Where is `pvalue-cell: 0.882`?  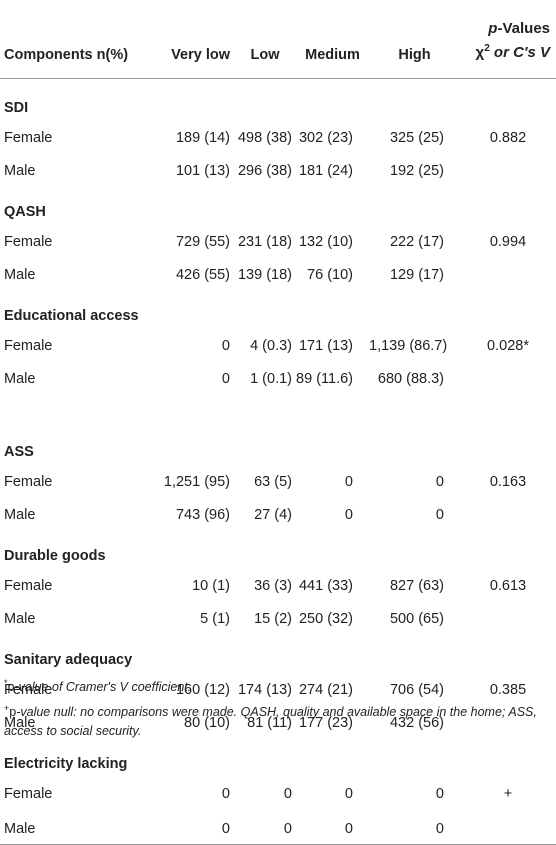 pvalue-cell: 0.882 is located at coordinates (508, 138).